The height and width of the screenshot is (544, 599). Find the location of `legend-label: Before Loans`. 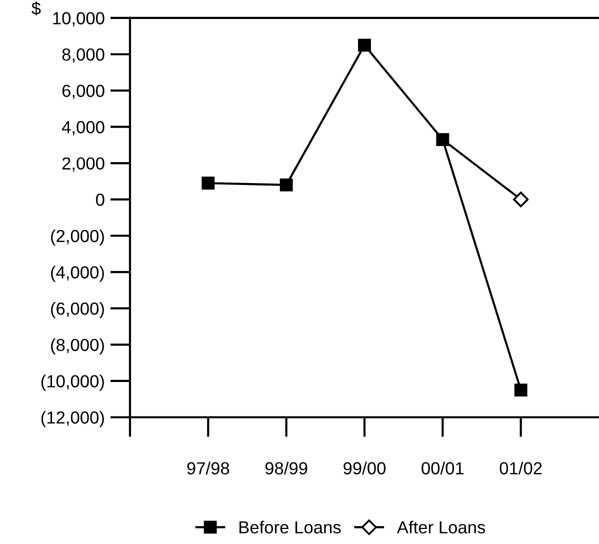

legend-label: Before Loans is located at coordinates (290, 527).